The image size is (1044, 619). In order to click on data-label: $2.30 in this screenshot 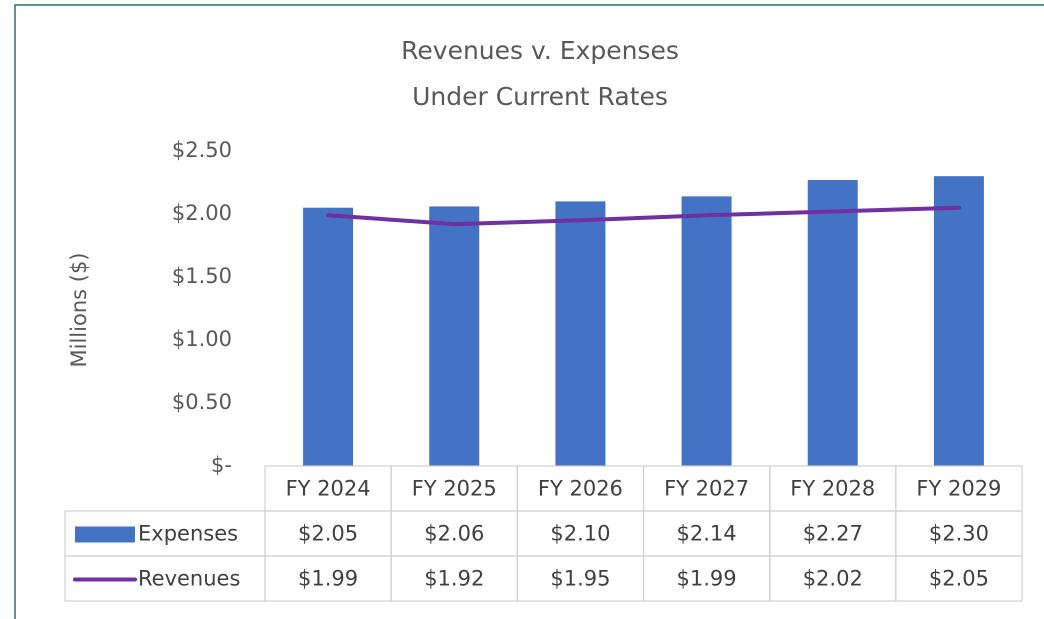, I will do `click(959, 534)`.